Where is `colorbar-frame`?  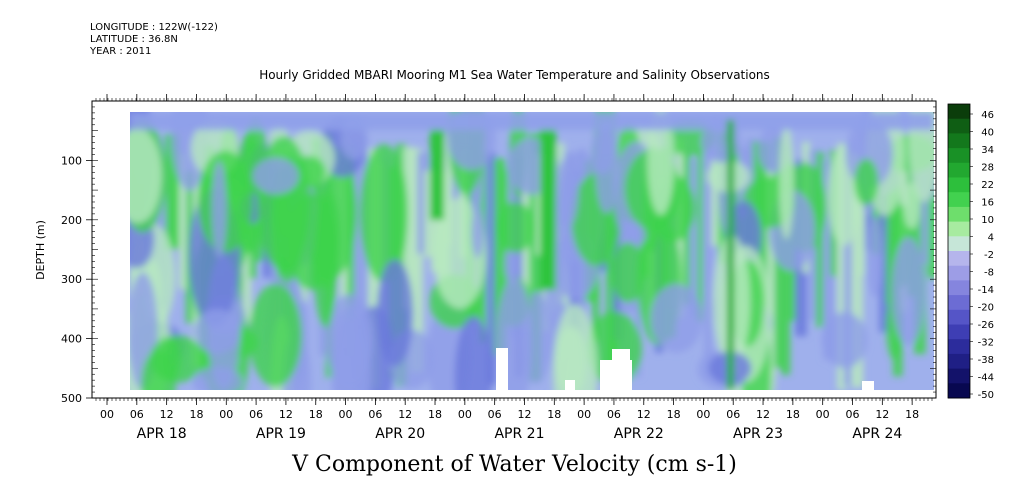
colorbar-frame is located at coordinates (959, 251).